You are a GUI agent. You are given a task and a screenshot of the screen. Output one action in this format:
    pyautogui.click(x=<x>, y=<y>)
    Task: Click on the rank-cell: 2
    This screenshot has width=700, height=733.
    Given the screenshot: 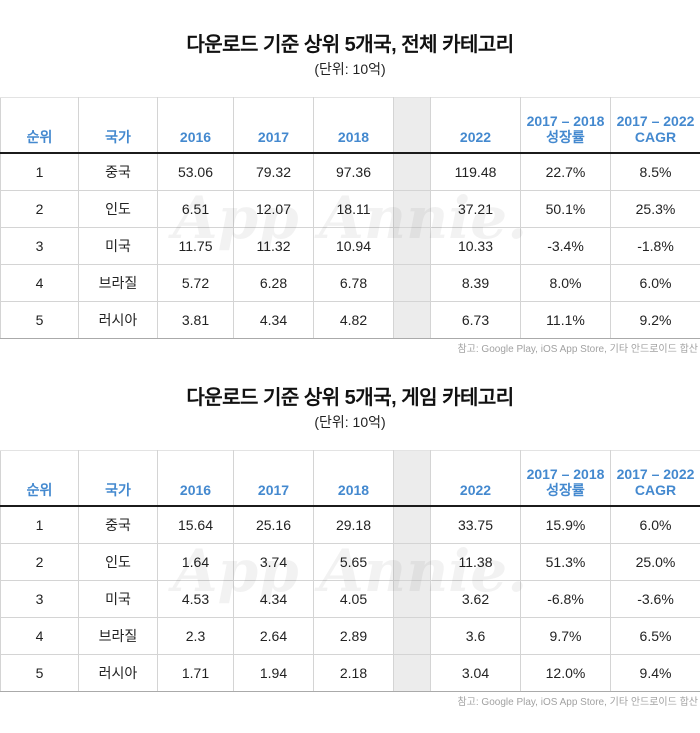 What is the action you would take?
    pyautogui.click(x=40, y=562)
    